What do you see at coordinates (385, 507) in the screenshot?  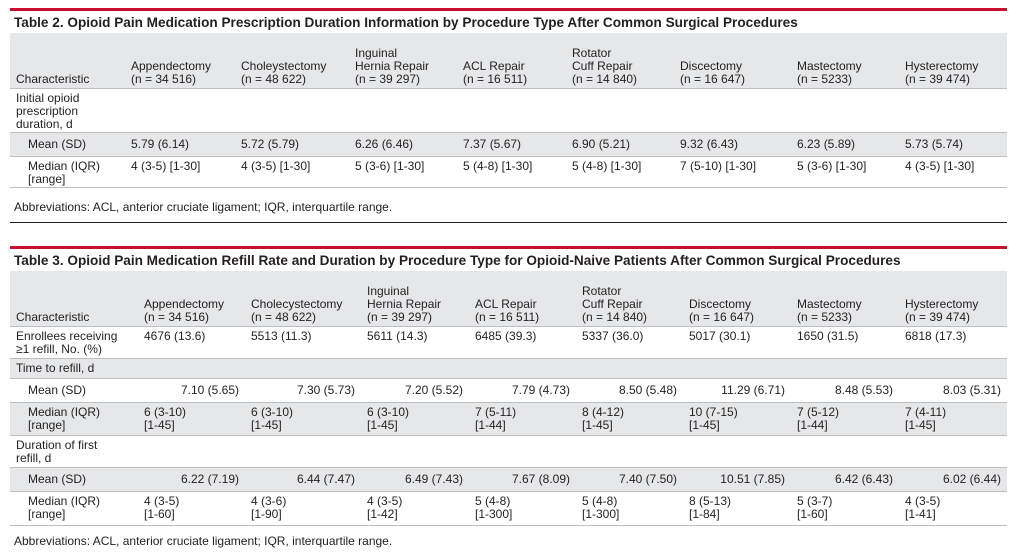 I see `table-cell: 4 (3-5) [1-42]` at bounding box center [385, 507].